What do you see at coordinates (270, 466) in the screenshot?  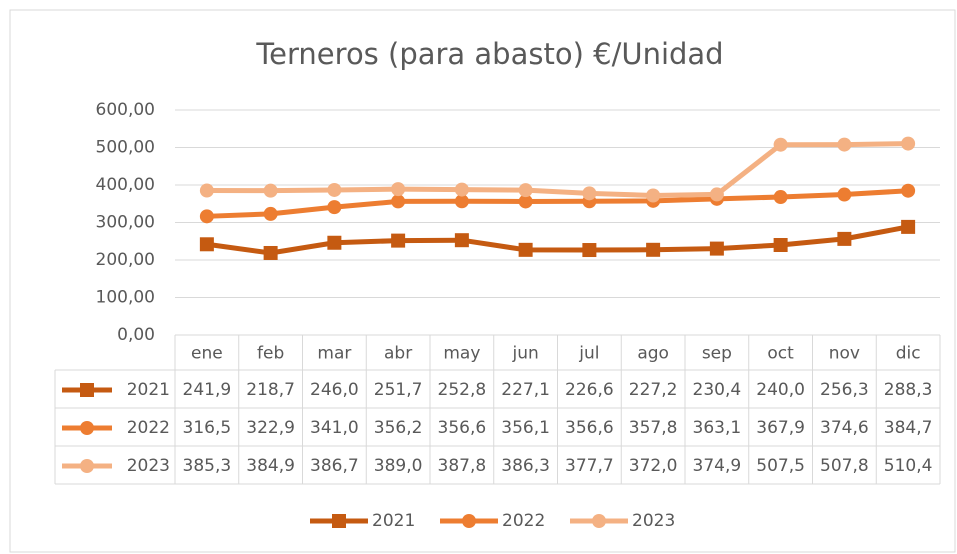 I see `data-label: 384,9` at bounding box center [270, 466].